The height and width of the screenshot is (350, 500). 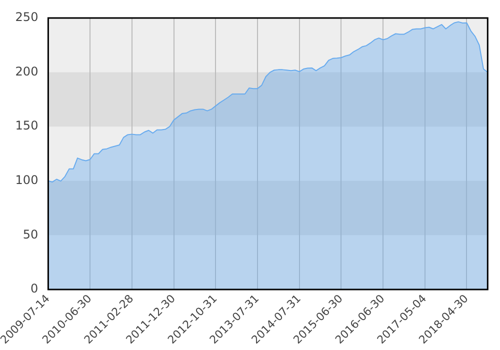 What do you see at coordinates (26, 180) in the screenshot?
I see `y-tick-label: 100` at bounding box center [26, 180].